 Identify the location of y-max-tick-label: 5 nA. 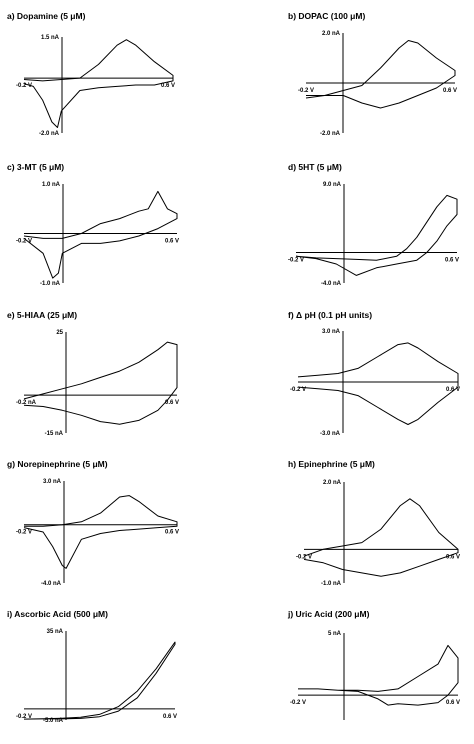
(335, 634).